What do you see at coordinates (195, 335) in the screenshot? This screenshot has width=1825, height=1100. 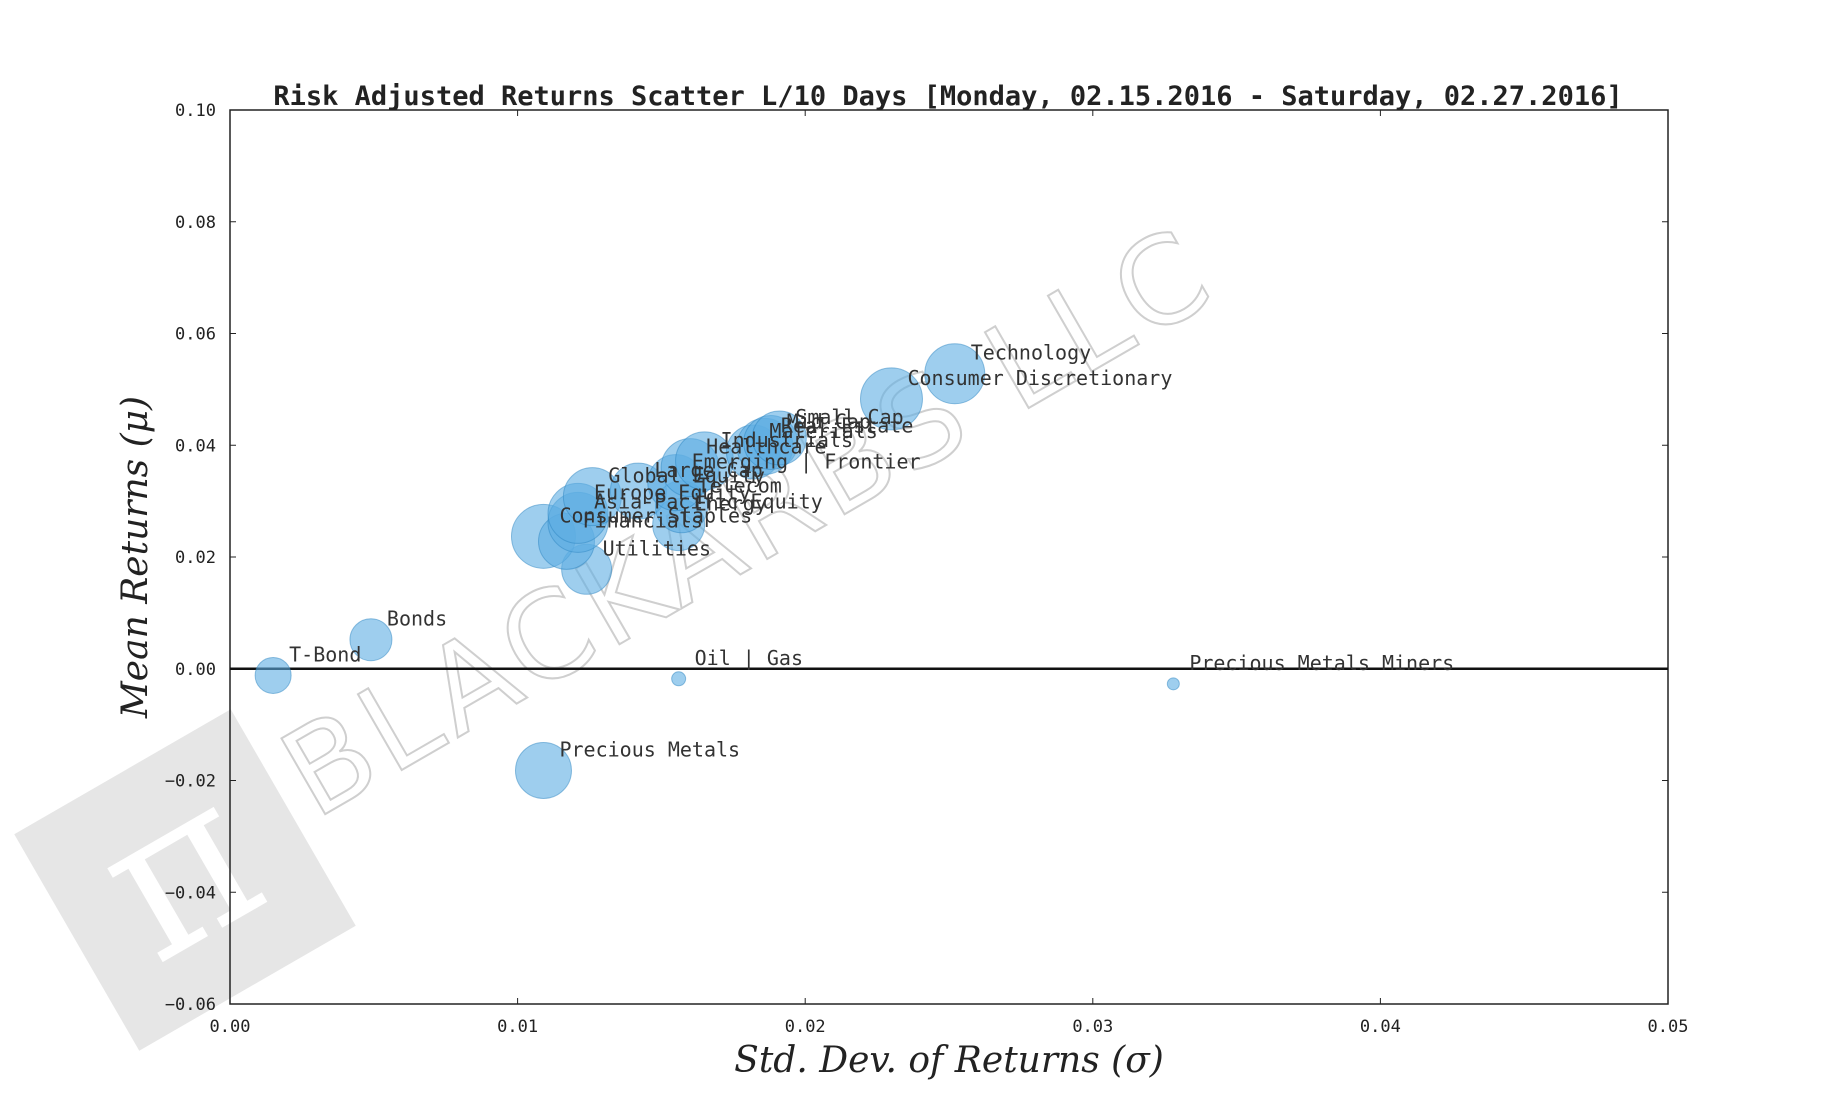 I see `y-tick-label: 0.06` at bounding box center [195, 335].